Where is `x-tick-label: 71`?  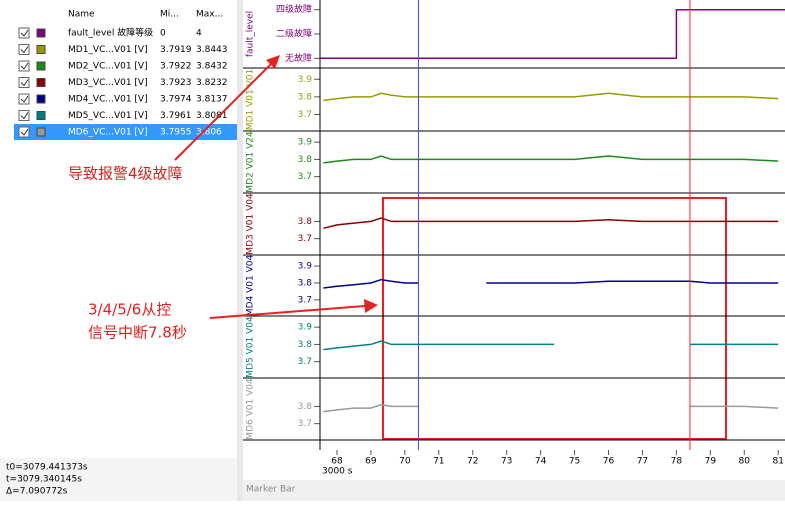 x-tick-label: 71 is located at coordinates (438, 462).